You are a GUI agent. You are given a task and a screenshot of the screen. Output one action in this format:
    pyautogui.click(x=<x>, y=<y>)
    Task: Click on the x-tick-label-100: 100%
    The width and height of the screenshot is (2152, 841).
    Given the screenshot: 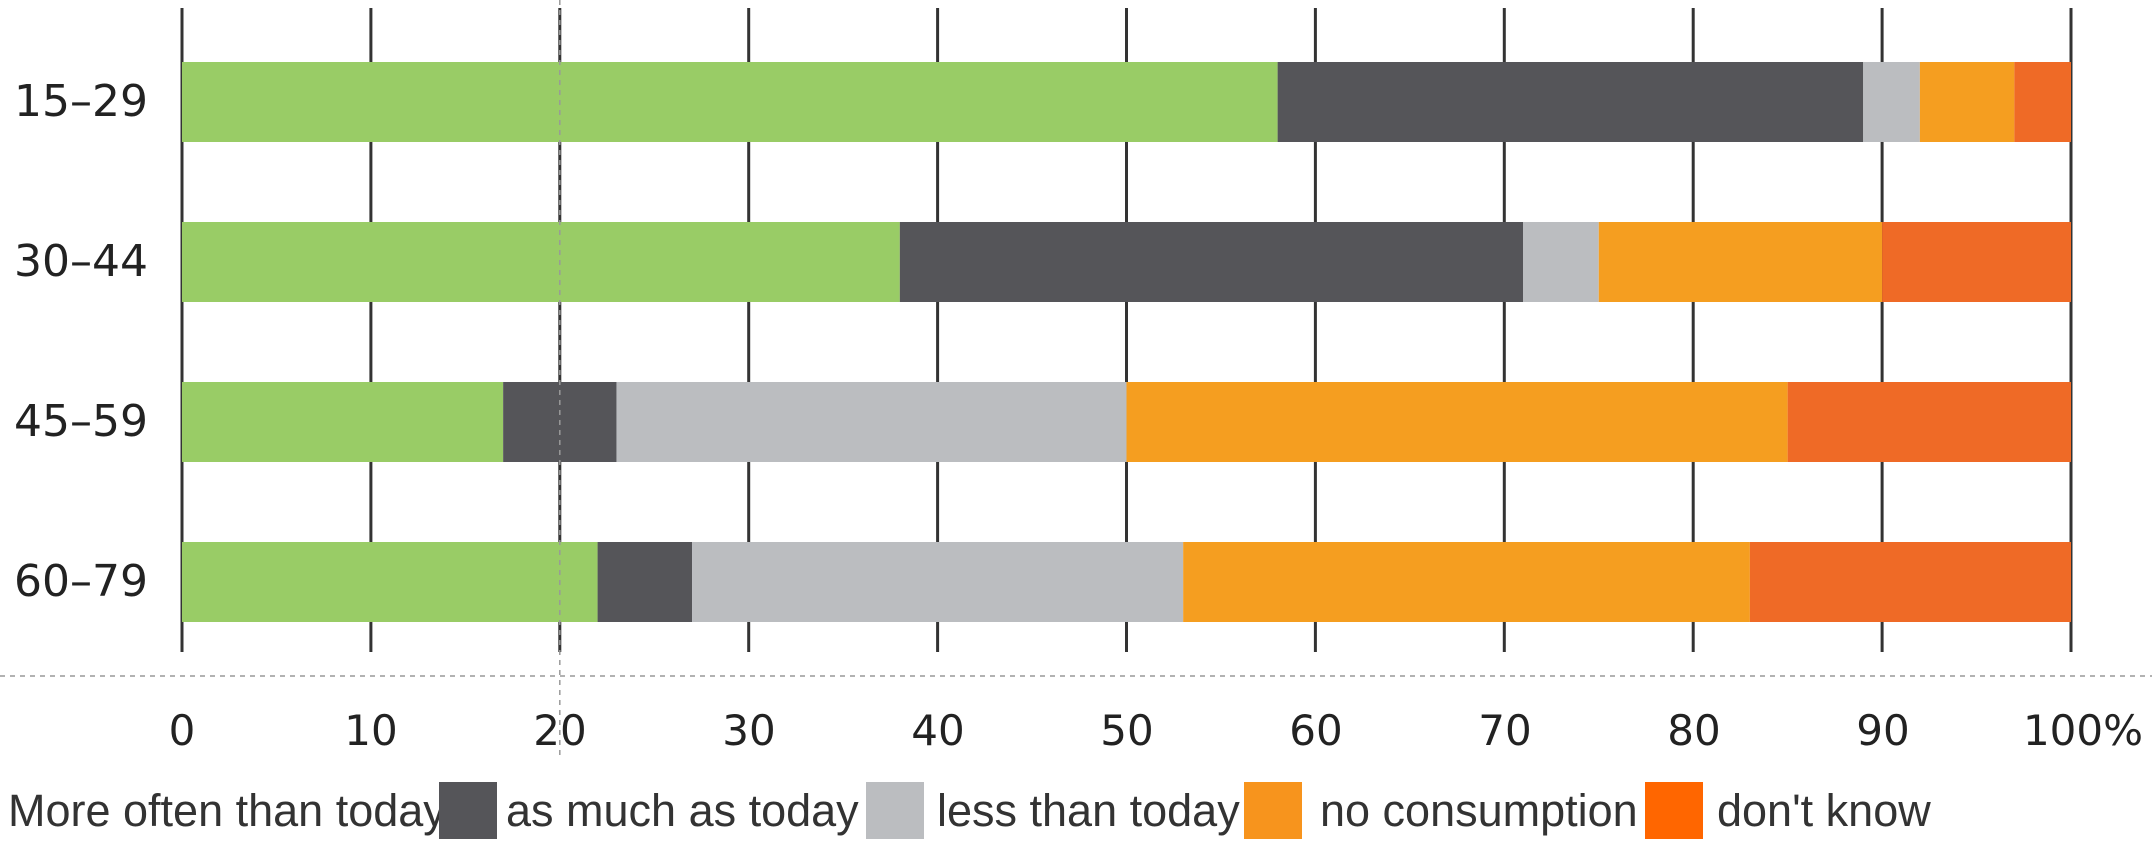 What is the action you would take?
    pyautogui.click(x=2083, y=730)
    